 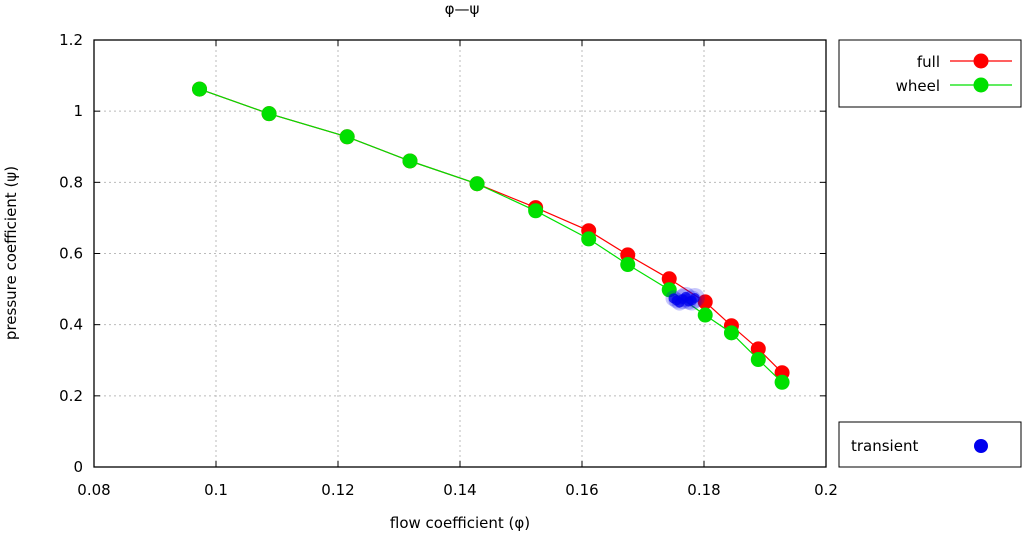 I want to click on x-axis-title: flow coefficient (φ), so click(x=460, y=523).